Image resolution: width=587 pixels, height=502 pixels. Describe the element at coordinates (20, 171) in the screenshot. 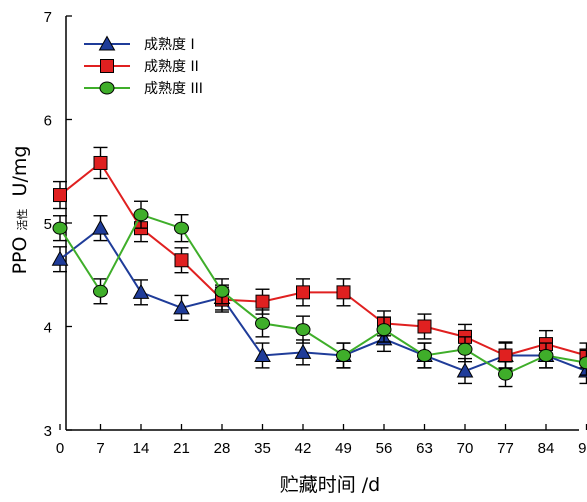

I see `y-axis-title-unit: U/mg` at that location.